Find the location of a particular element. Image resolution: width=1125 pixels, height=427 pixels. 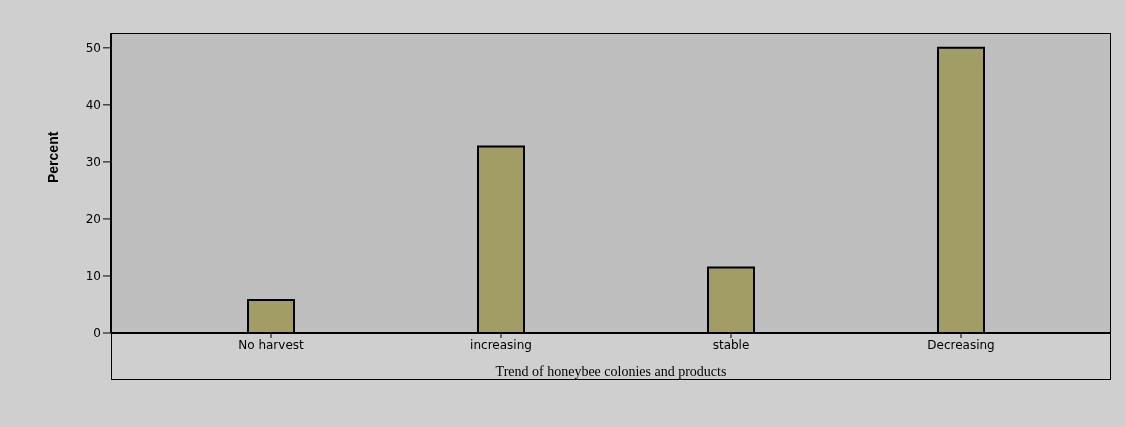

y-tick-label: 30 is located at coordinates (93, 162).